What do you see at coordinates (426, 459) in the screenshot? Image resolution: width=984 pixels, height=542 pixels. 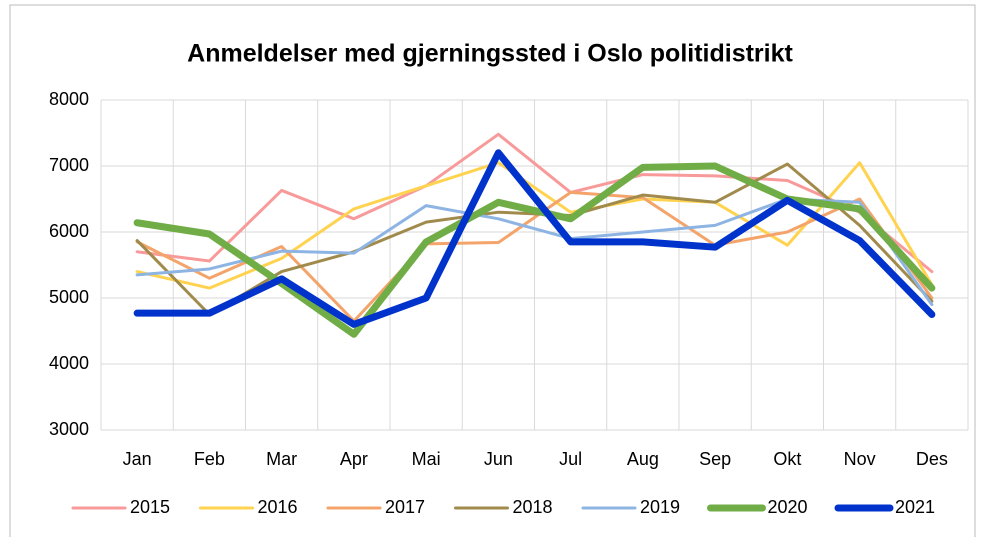 I see `x-tick-label: Mai` at bounding box center [426, 459].